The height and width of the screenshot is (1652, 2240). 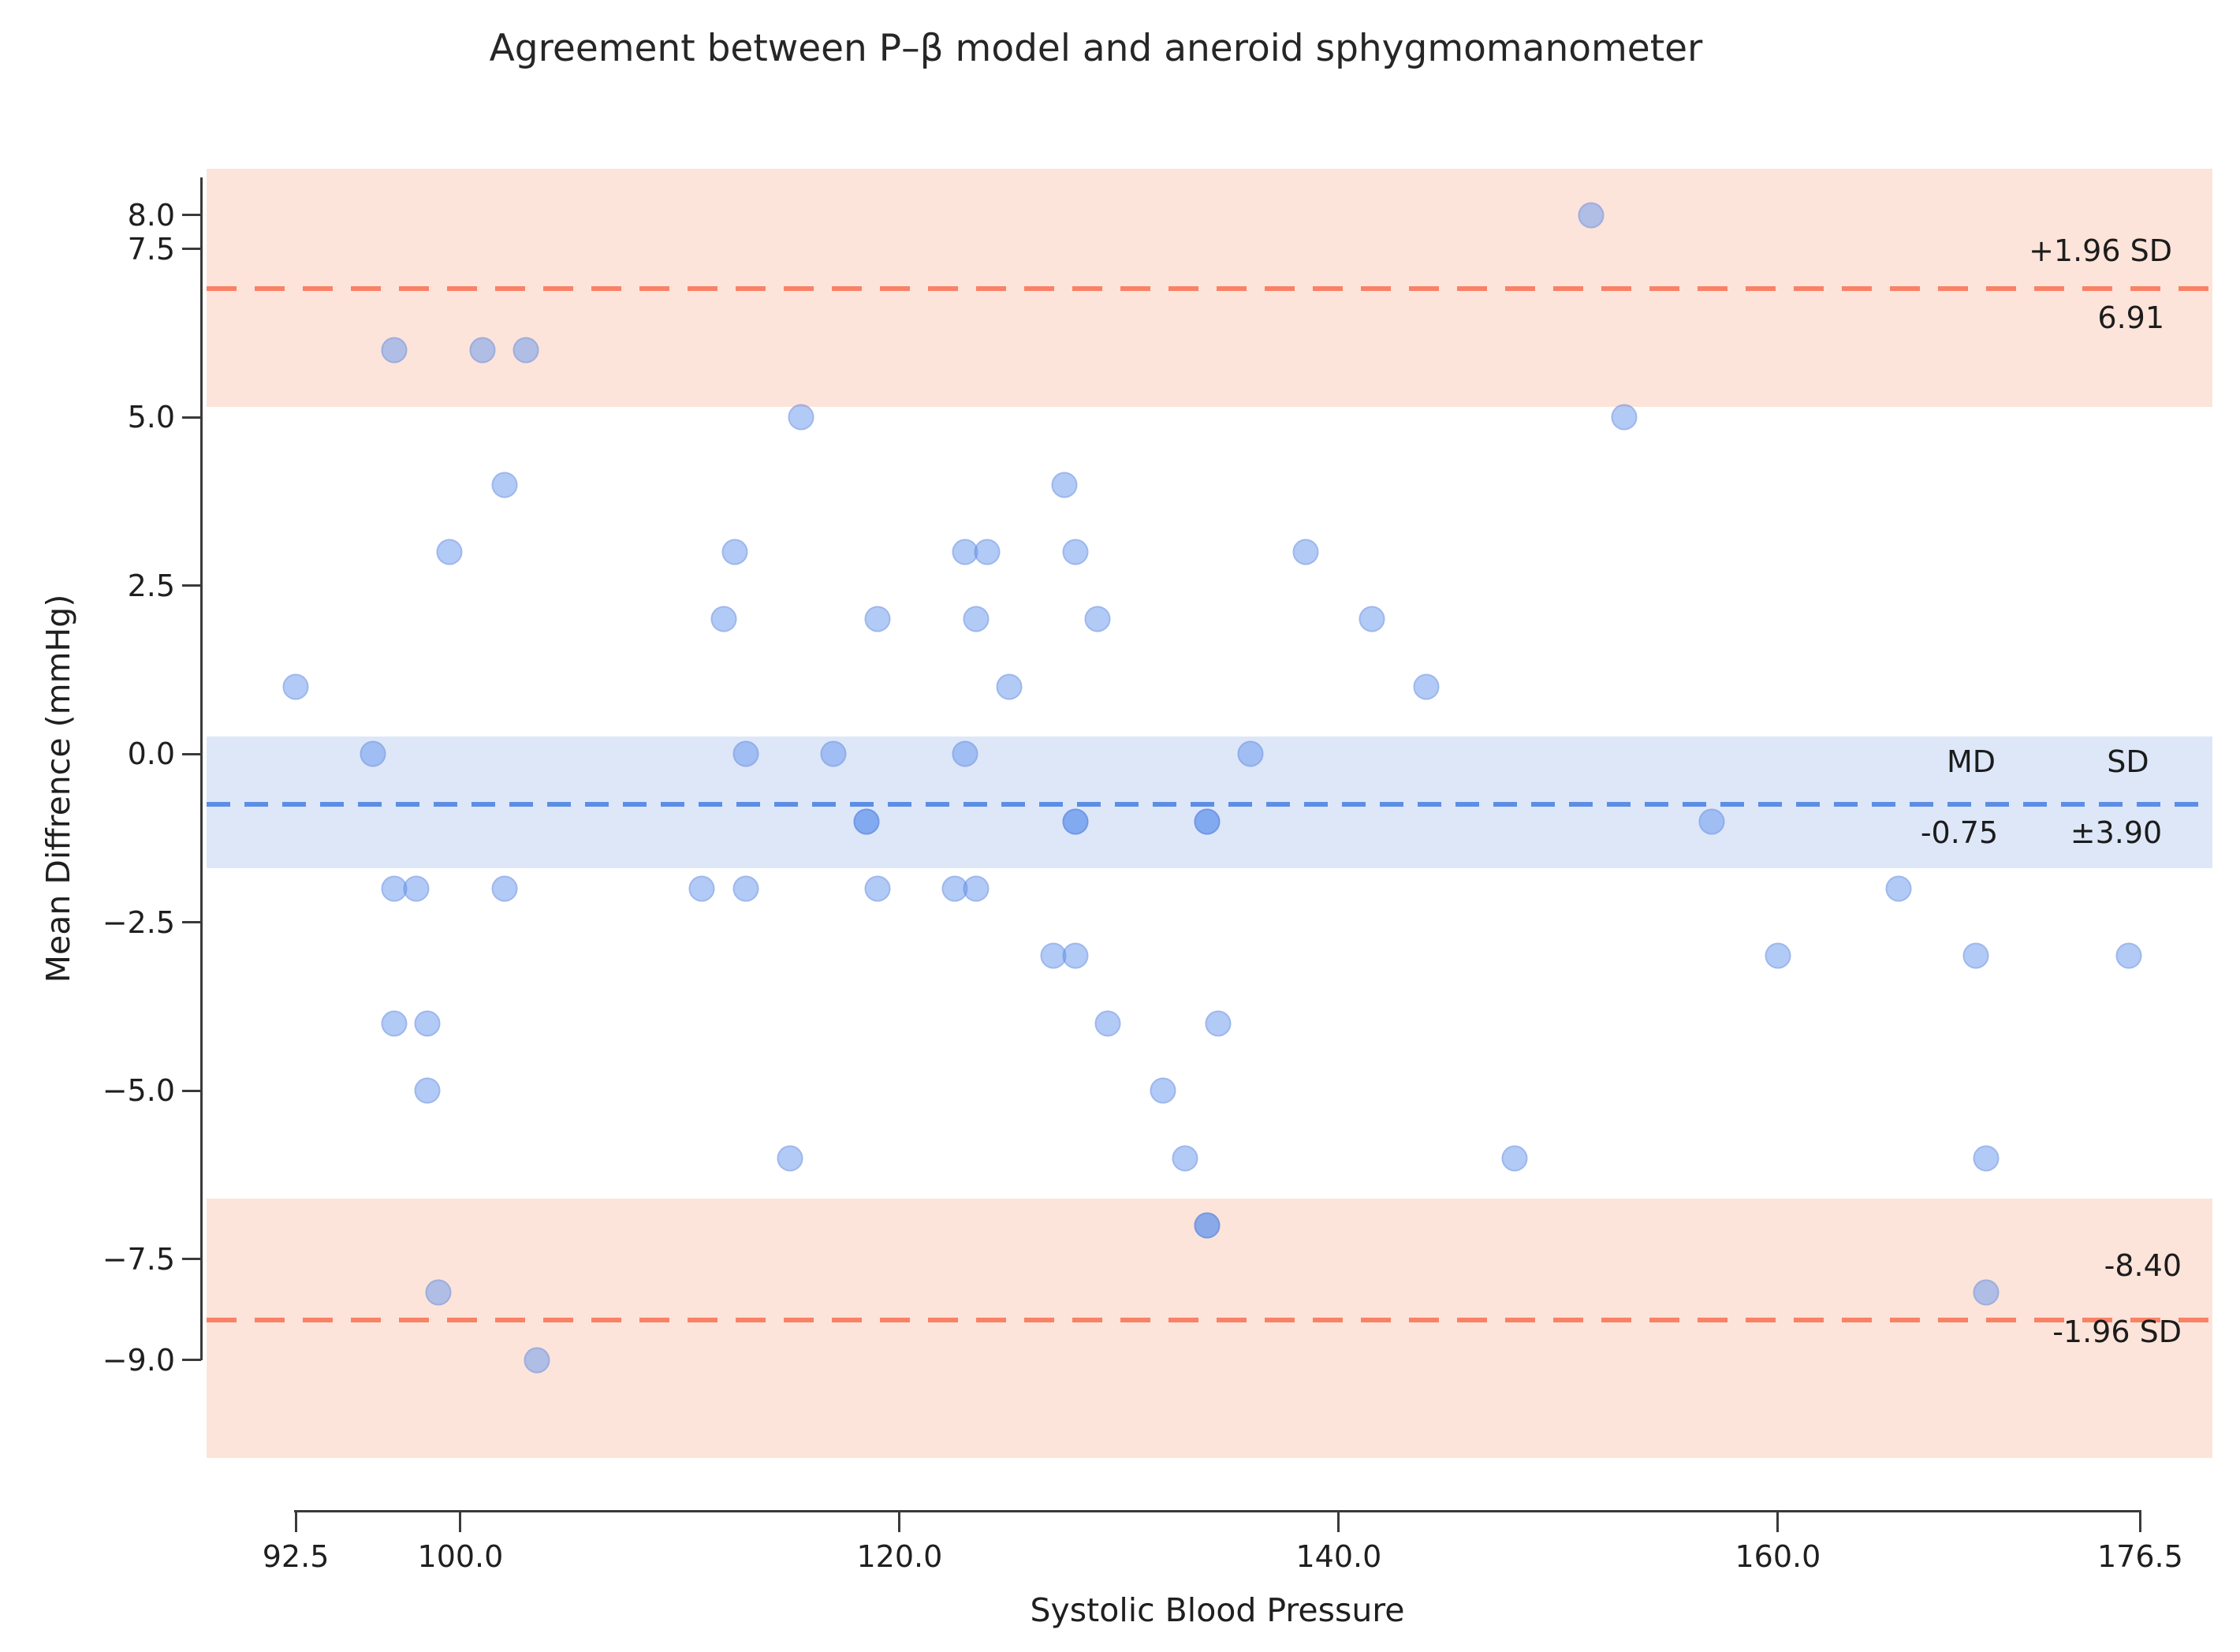 I want to click on lower-loa-value: -8.40, so click(x=2143, y=1265).